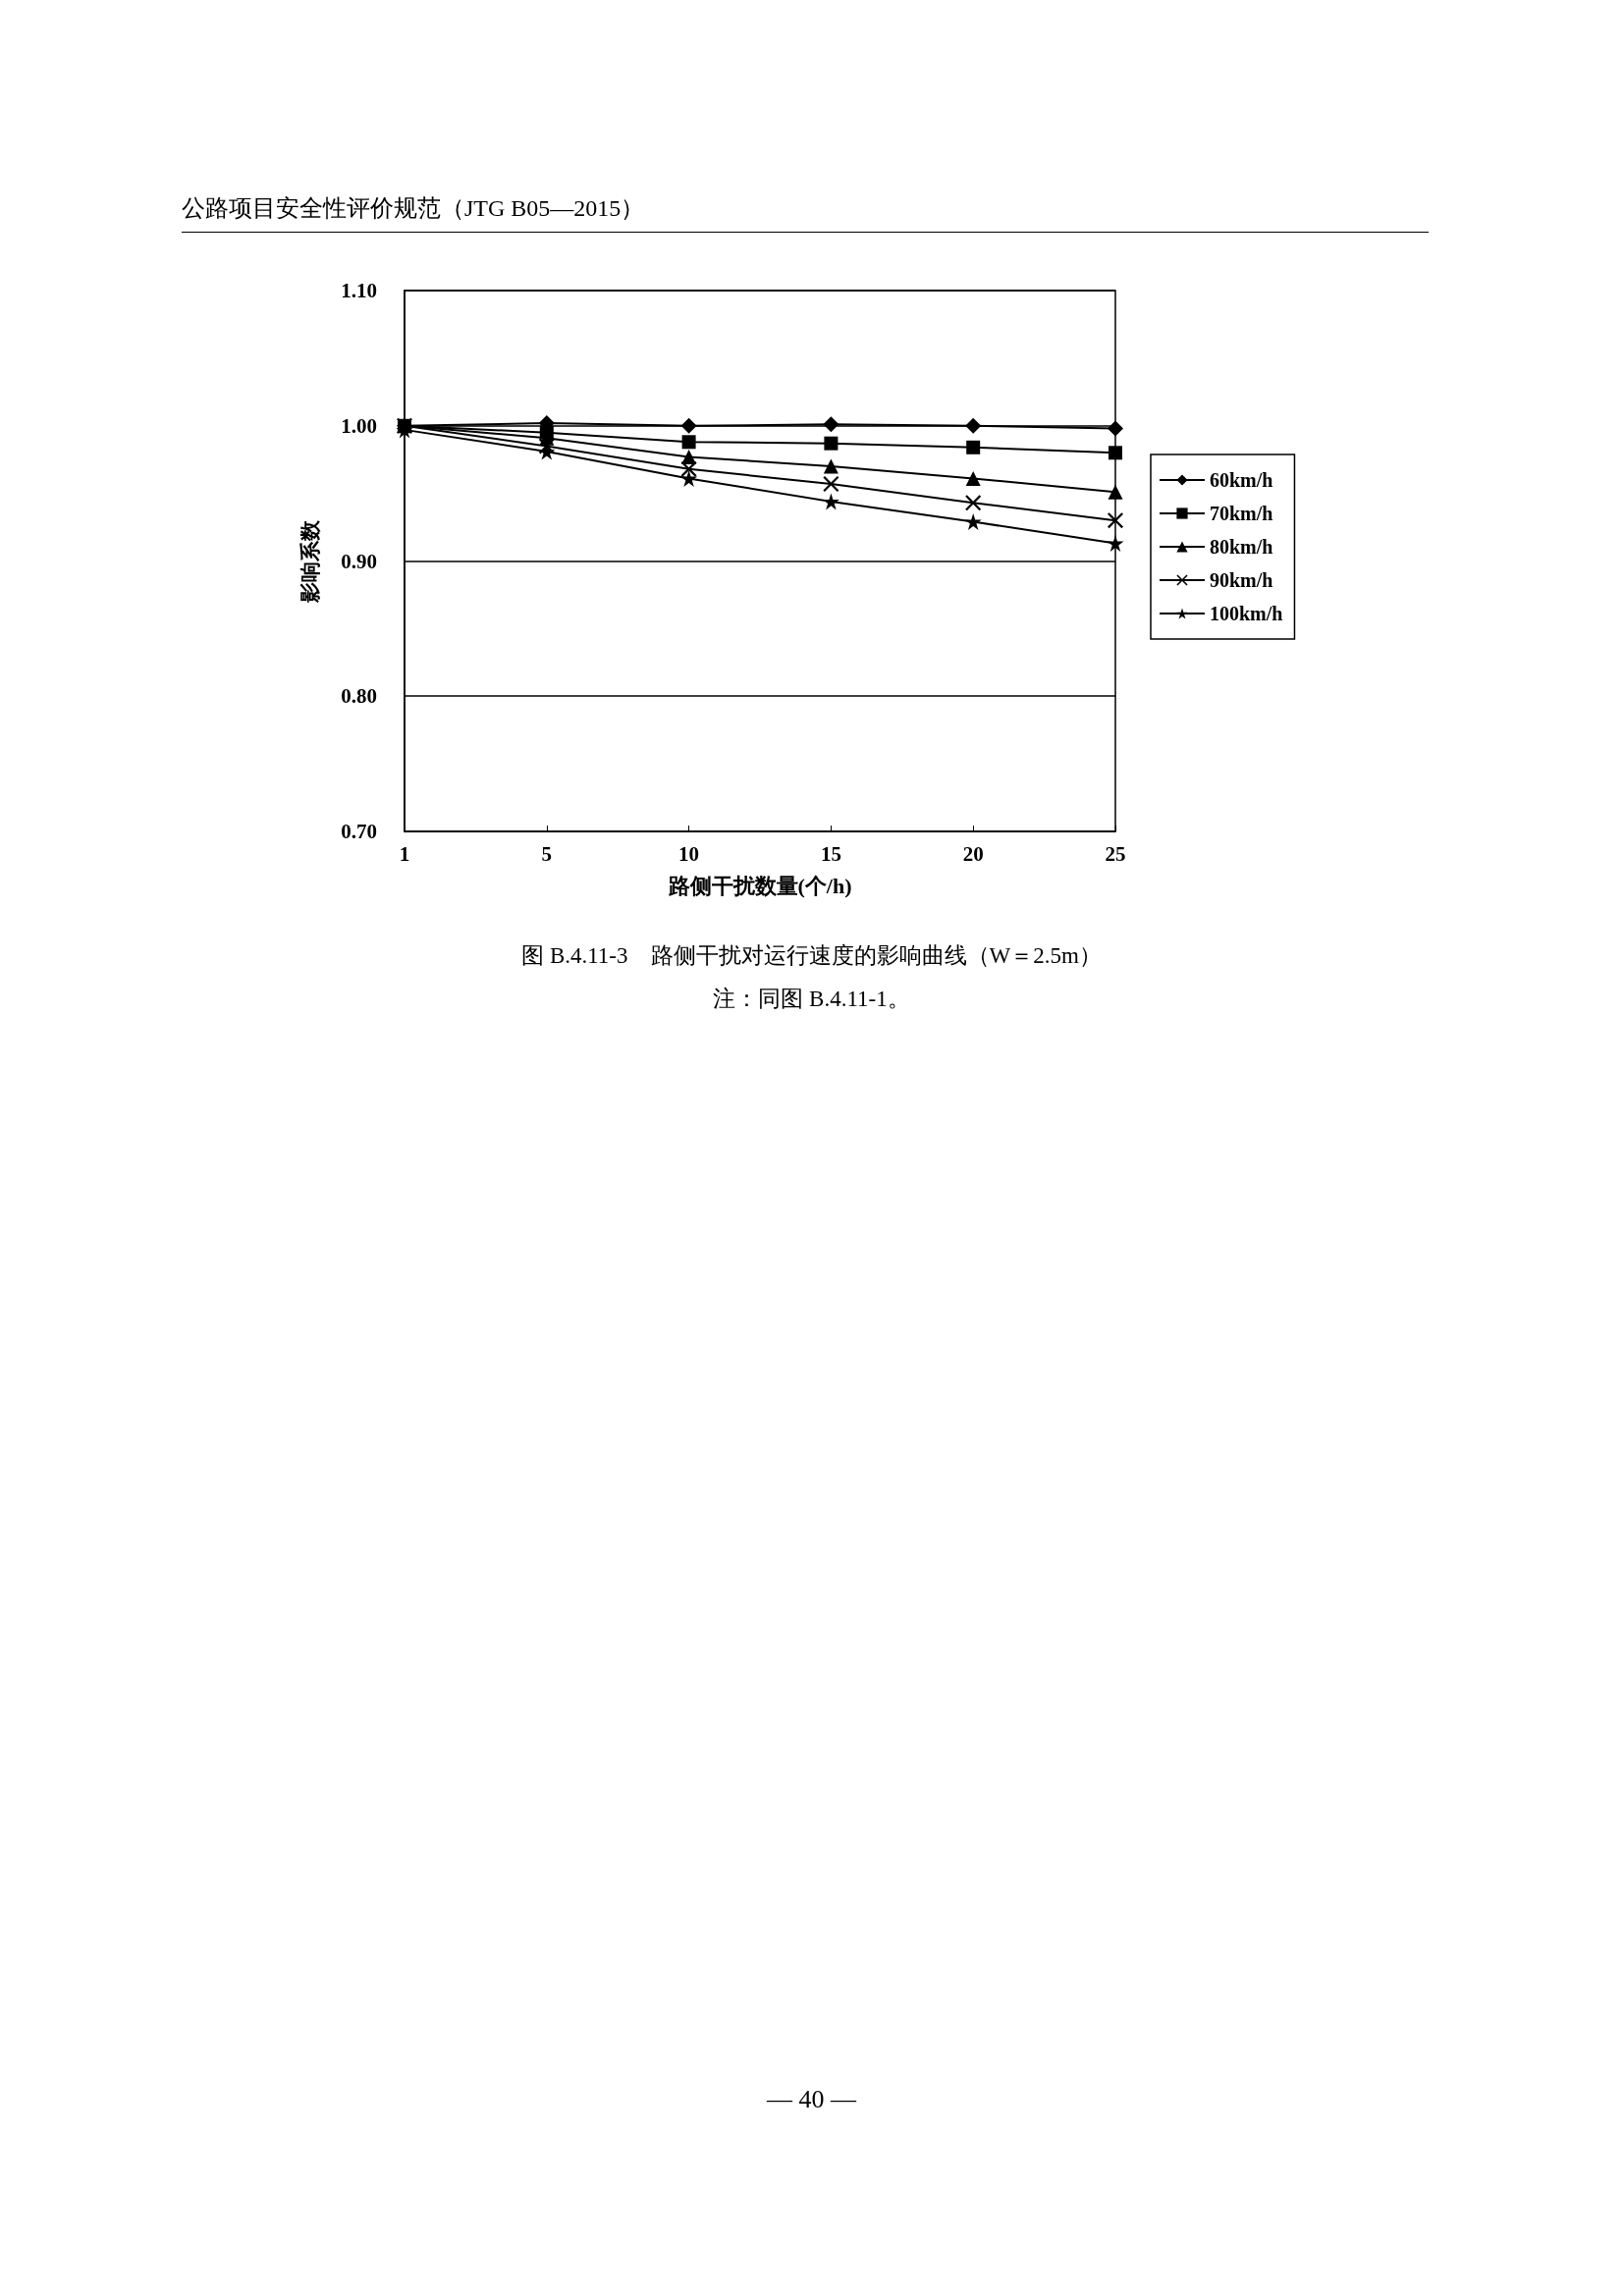 The width and height of the screenshot is (1623, 2296). Describe the element at coordinates (1241, 480) in the screenshot. I see `legend-label: 60km/h` at that location.